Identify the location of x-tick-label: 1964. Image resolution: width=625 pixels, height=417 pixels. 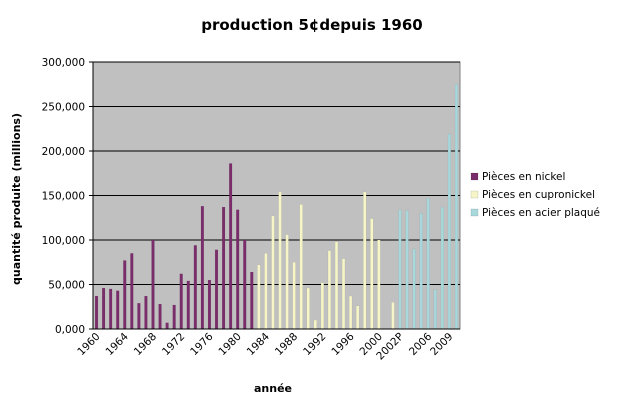
(117, 344).